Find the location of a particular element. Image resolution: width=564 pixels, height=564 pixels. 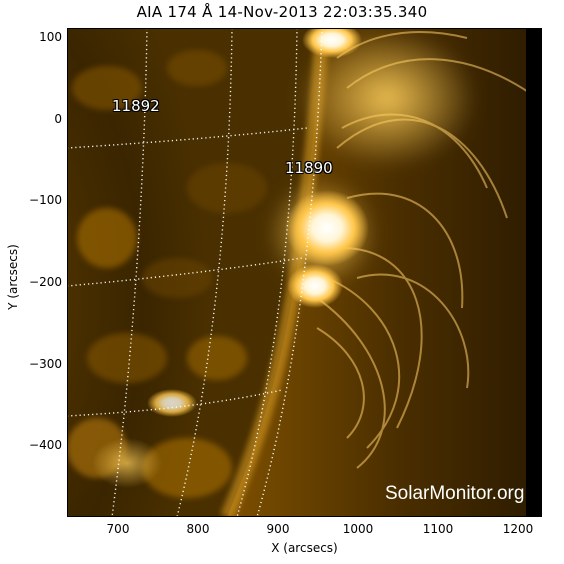

flare-core is located at coordinates (327, 228).